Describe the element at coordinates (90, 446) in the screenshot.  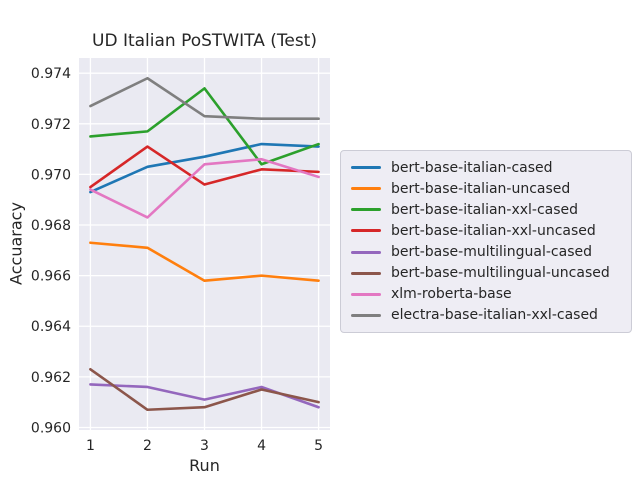
I see `x-tick-label: 1` at that location.